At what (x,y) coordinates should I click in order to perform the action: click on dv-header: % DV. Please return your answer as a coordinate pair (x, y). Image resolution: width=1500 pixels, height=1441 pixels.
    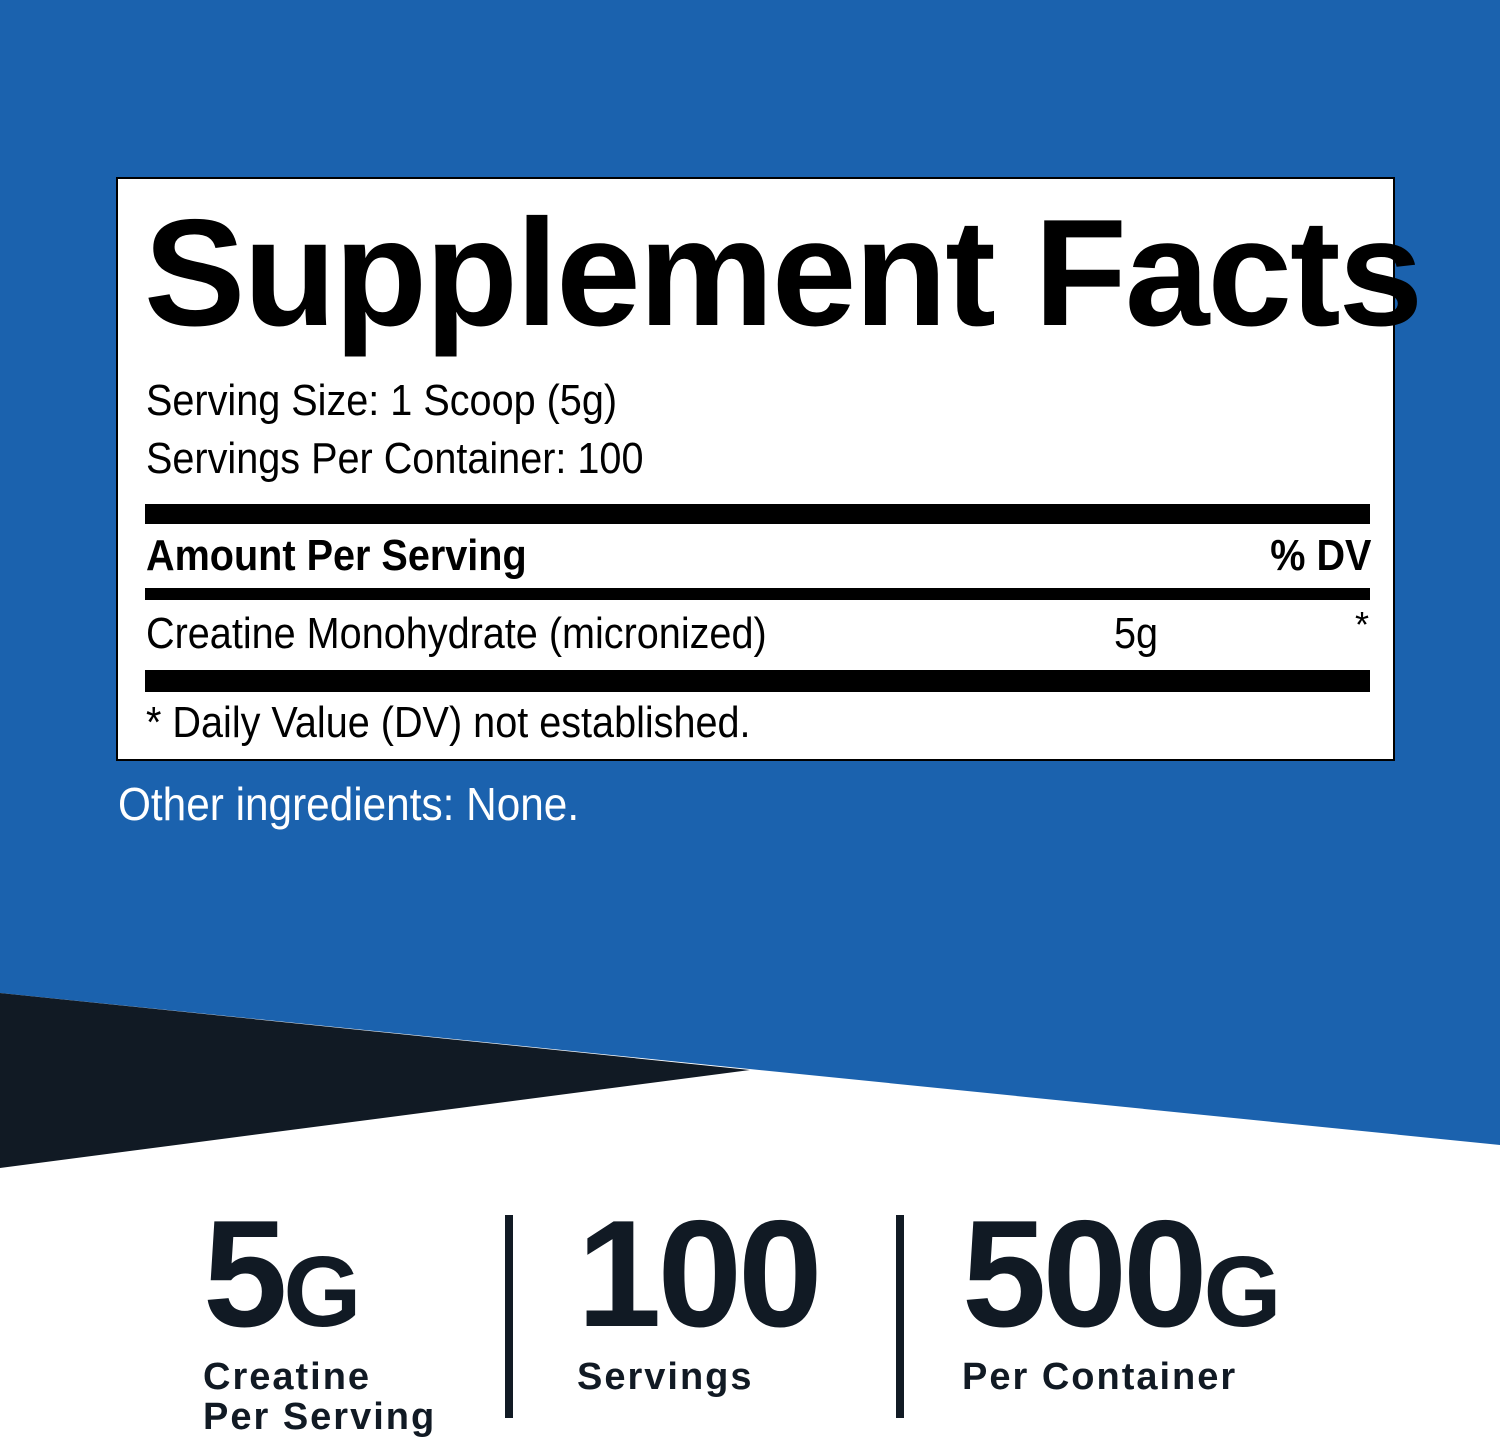
    Looking at the image, I should click on (1320, 555).